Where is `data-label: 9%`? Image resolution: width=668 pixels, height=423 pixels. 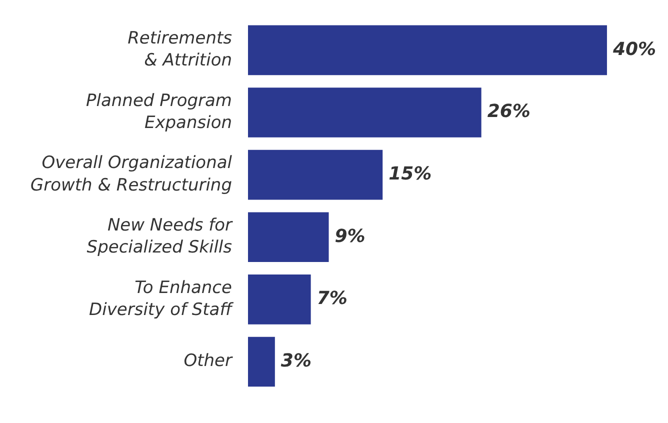
data-label: 9% is located at coordinates (350, 236).